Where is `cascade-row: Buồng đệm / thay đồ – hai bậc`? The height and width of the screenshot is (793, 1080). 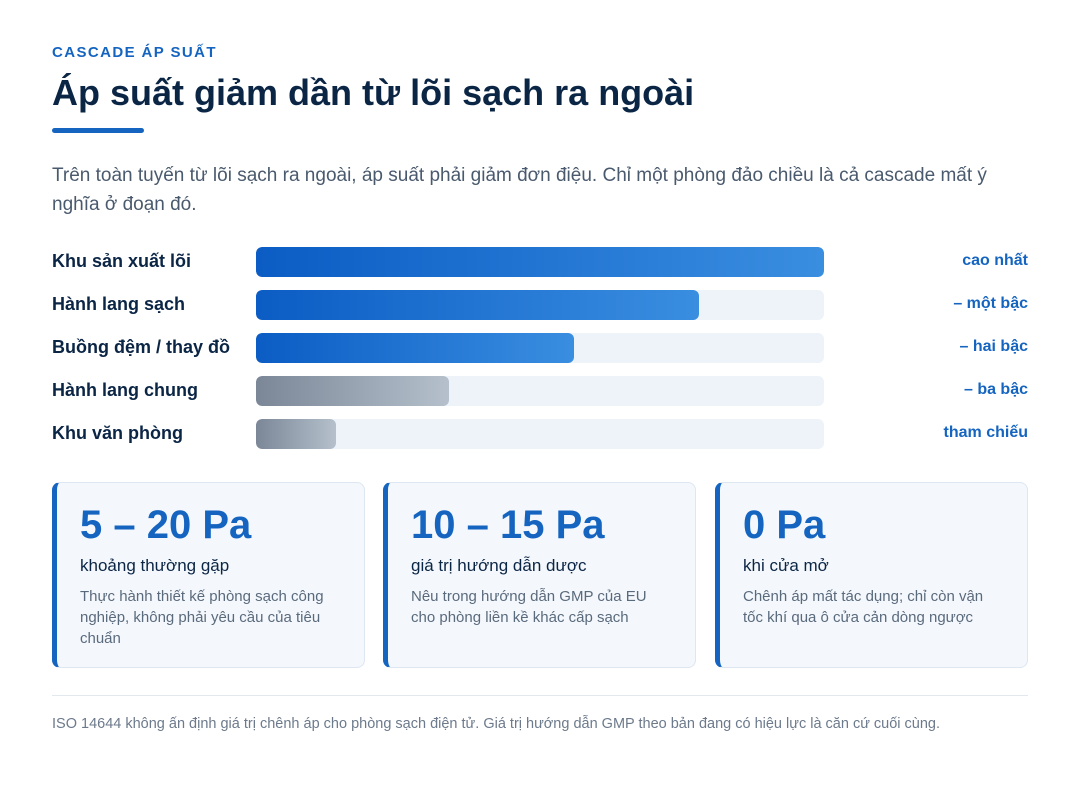 cascade-row: Buồng đệm / thay đồ – hai bậc is located at coordinates (540, 348).